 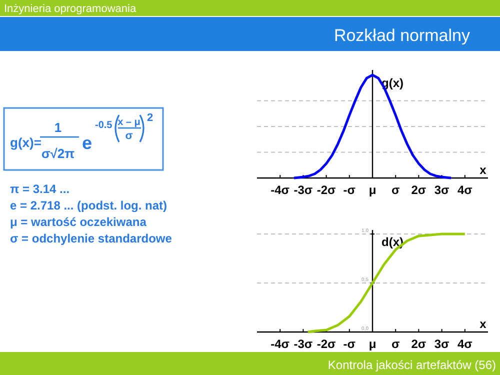 I want to click on text: e, so click(x=87, y=143).